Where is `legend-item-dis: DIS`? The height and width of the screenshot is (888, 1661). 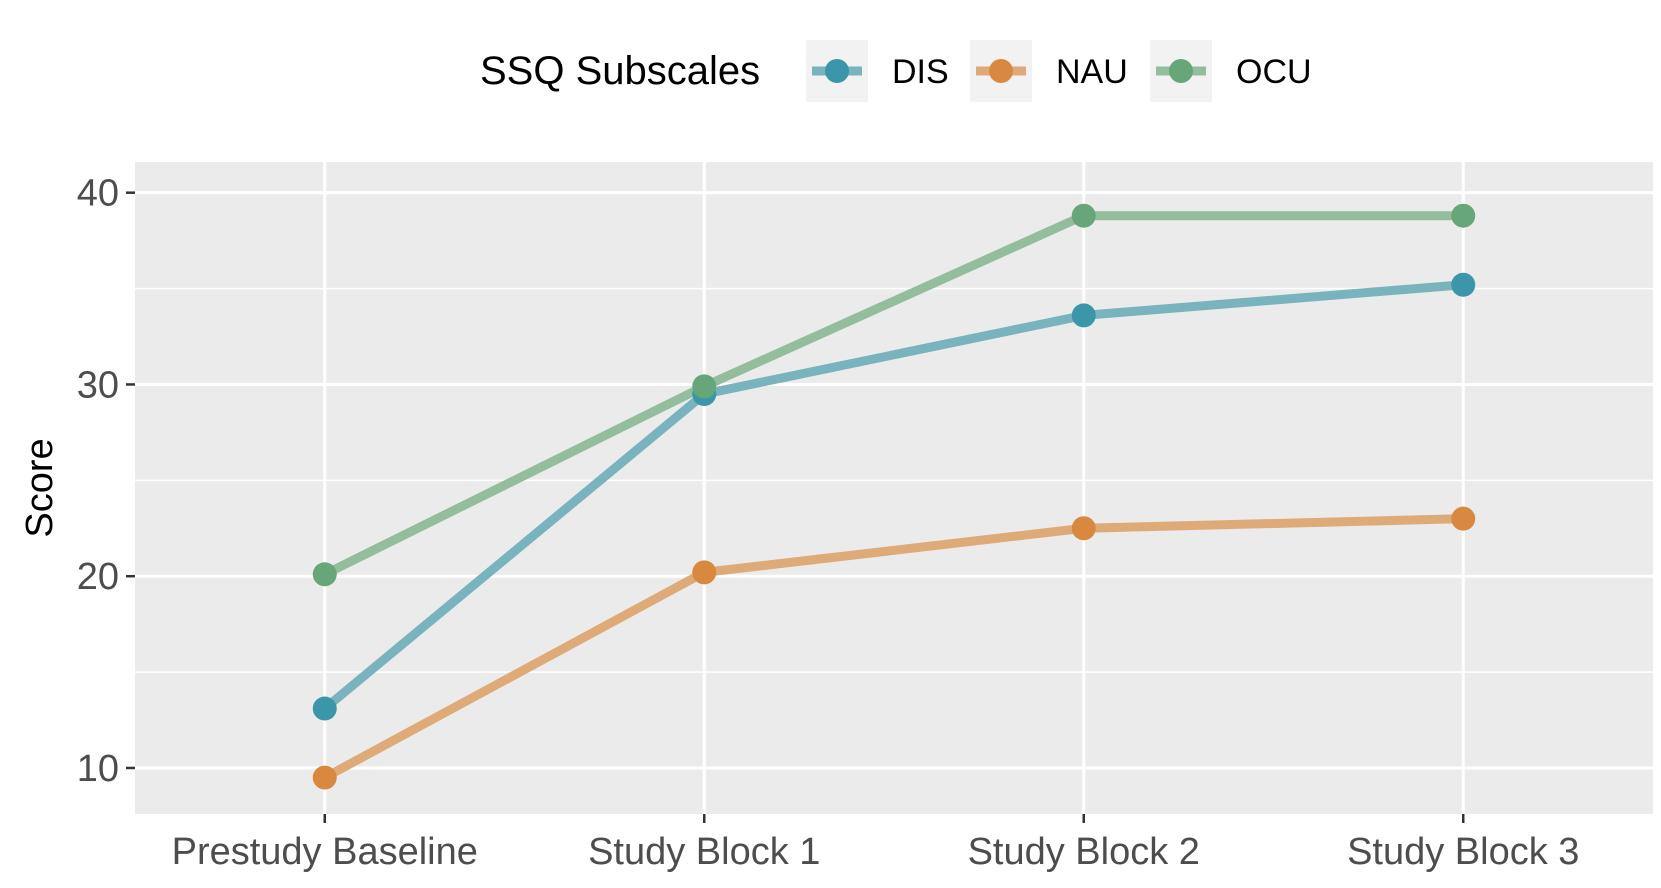
legend-item-dis: DIS is located at coordinates (877, 71).